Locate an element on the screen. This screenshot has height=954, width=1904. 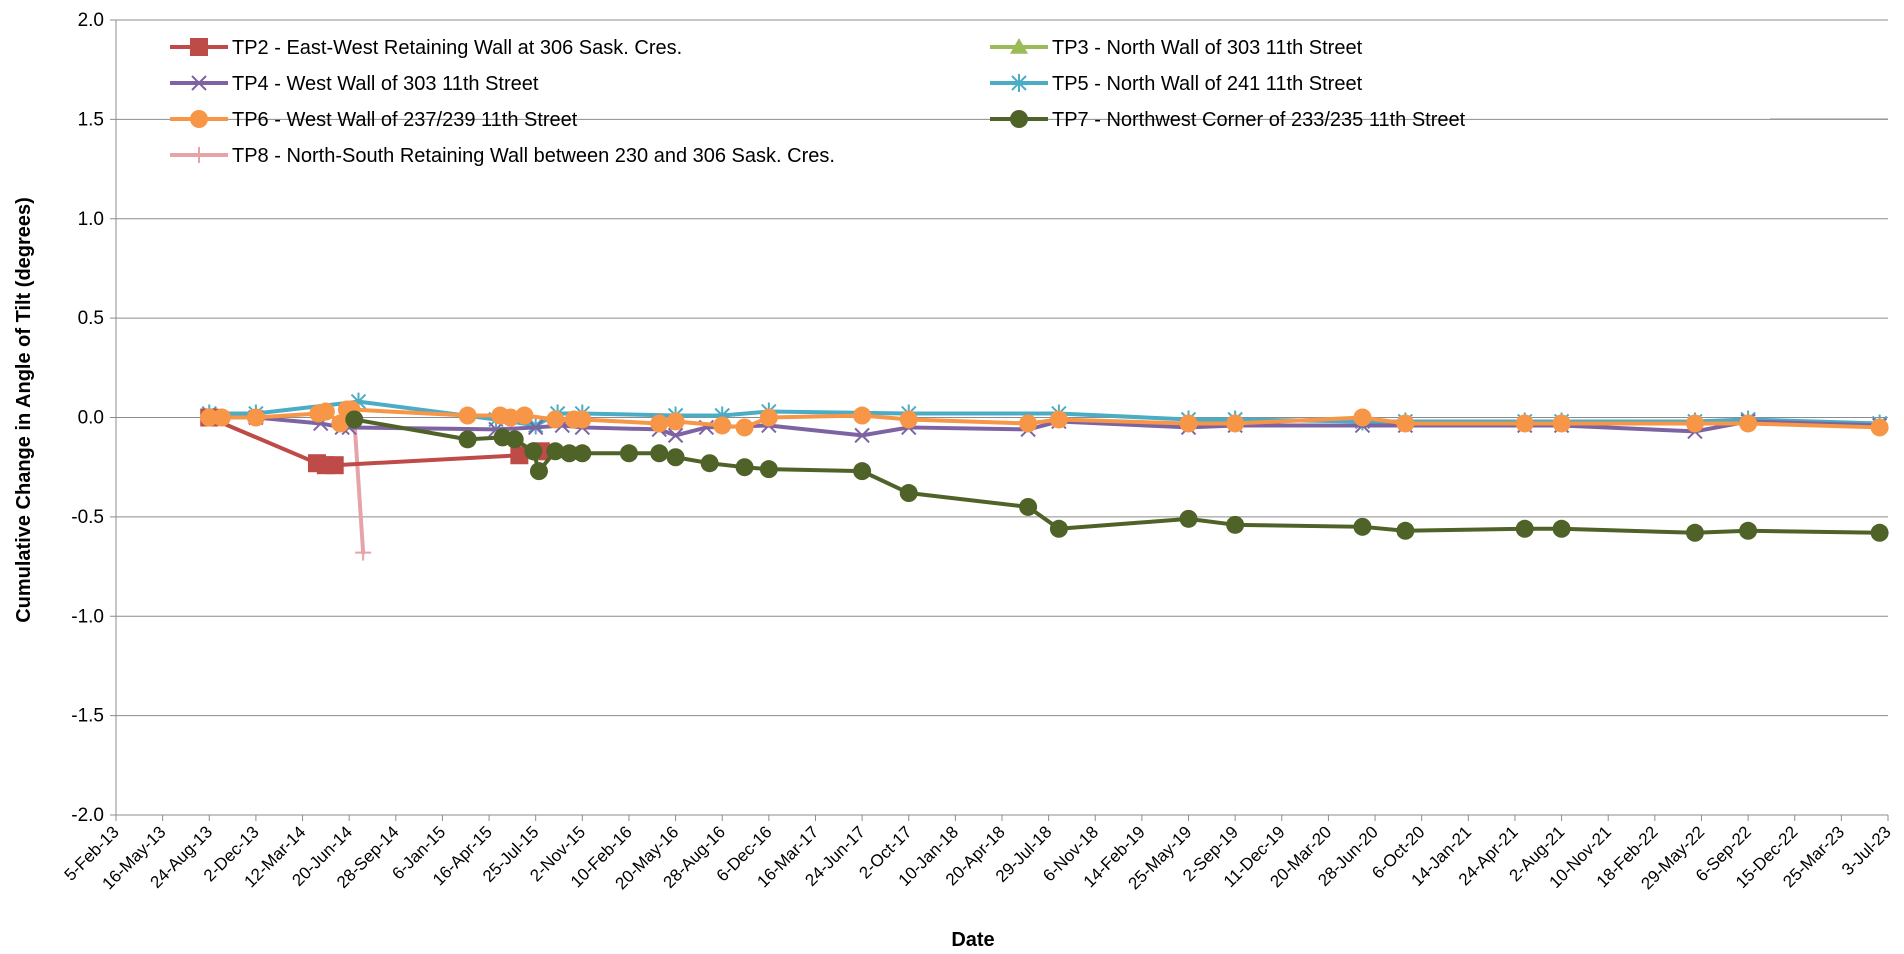
legend-label: TP3 - North Wall of 303 11th Street is located at coordinates (1207, 48).